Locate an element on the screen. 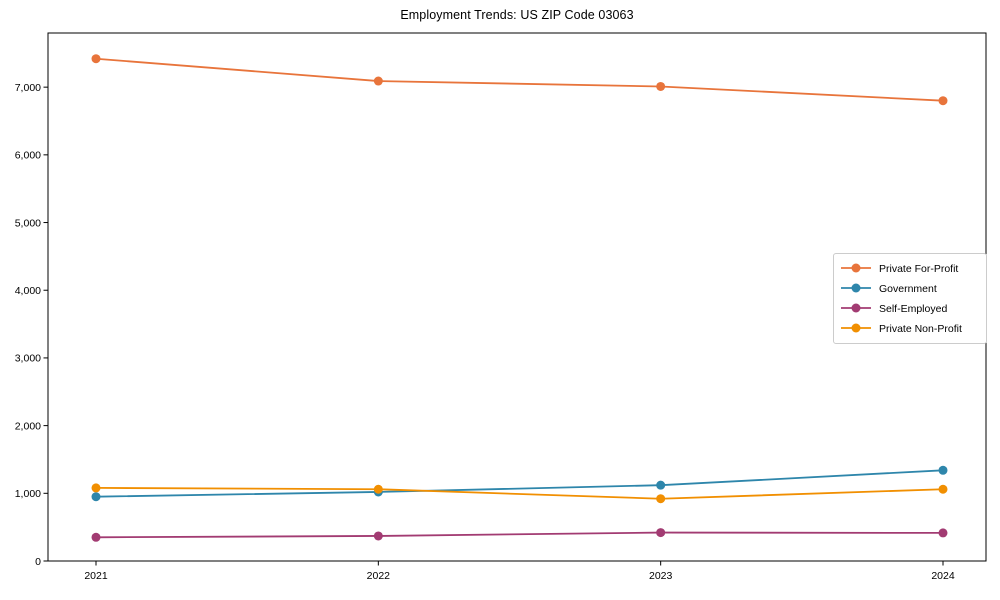 This screenshot has height=600, width=1000. legend-box is located at coordinates (910, 298).